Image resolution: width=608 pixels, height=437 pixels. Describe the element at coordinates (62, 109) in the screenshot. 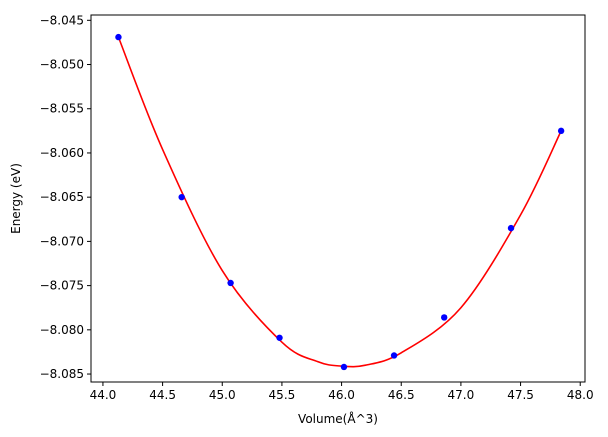

I see `y-tick-label: −8.055` at that location.